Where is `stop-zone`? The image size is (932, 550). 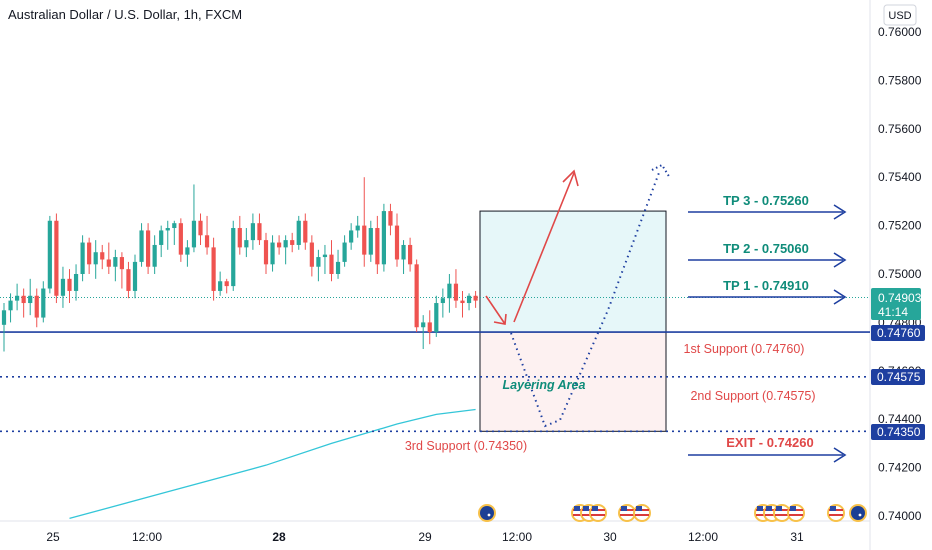
stop-zone is located at coordinates (573, 381).